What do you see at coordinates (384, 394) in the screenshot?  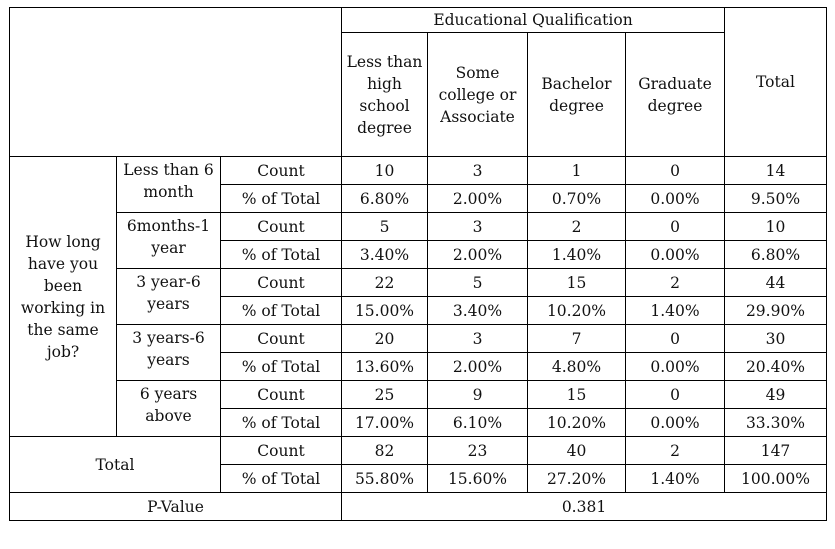 I see `count-cell: 25` at bounding box center [384, 394].